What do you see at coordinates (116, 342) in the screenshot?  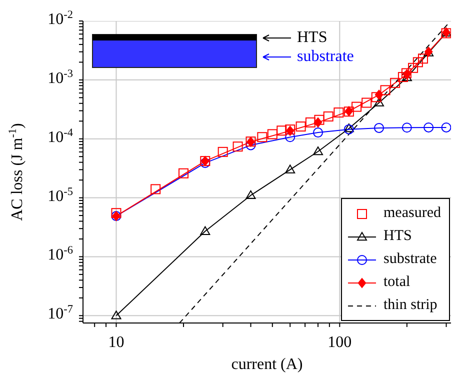 I see `x-tick-label: 10` at bounding box center [116, 342].